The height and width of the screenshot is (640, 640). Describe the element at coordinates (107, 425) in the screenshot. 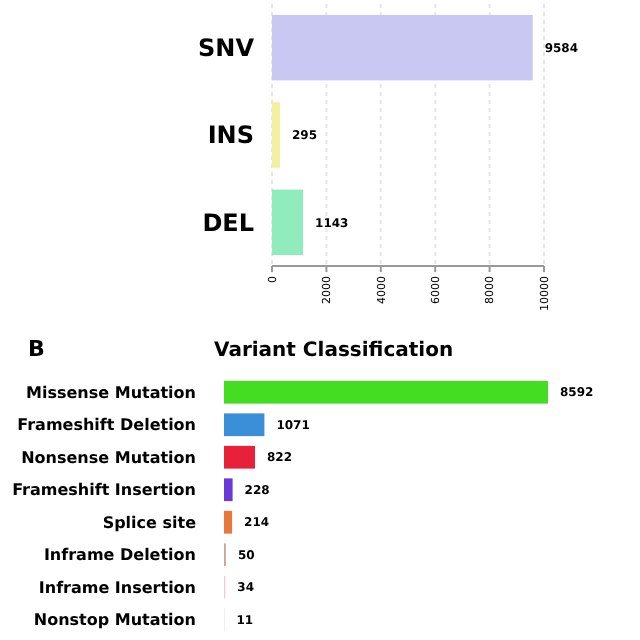

I see `y-tick-label: Frameshift Deletion` at that location.